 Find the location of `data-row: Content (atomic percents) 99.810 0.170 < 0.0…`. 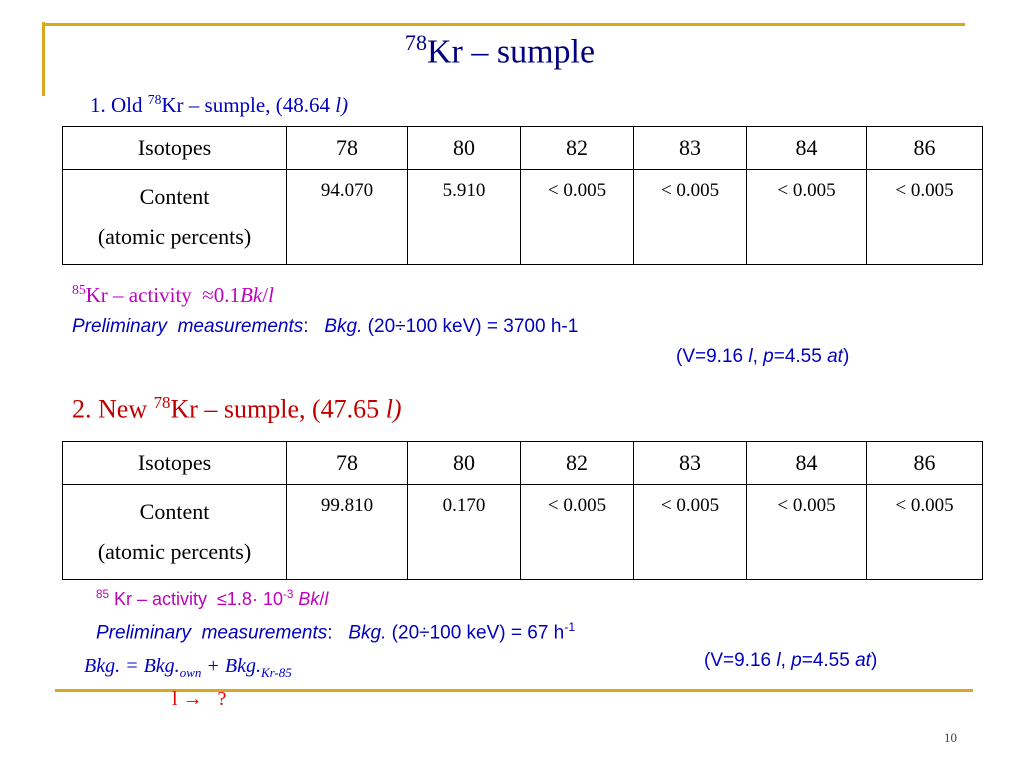

data-row: Content (atomic percents) 99.810 0.170 < 0.0… is located at coordinates (523, 532).